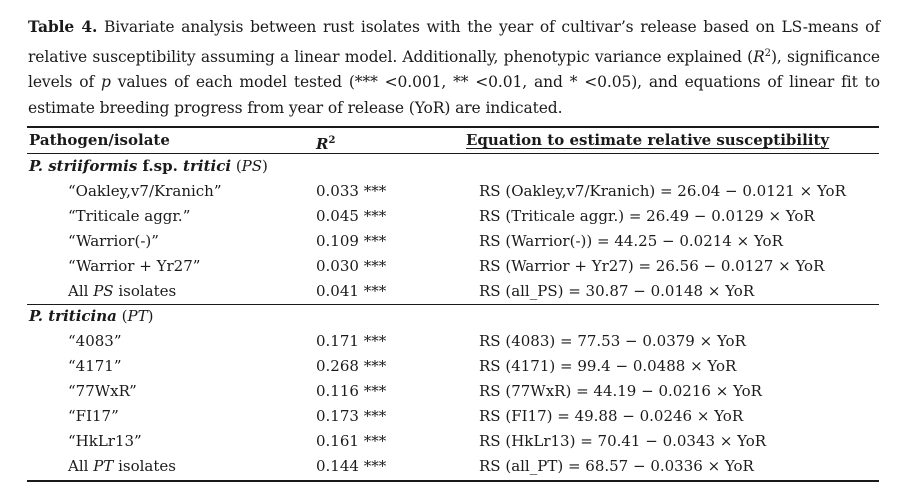 The image size is (906, 504). I want to click on isolate-name: “4171”, so click(95, 366).